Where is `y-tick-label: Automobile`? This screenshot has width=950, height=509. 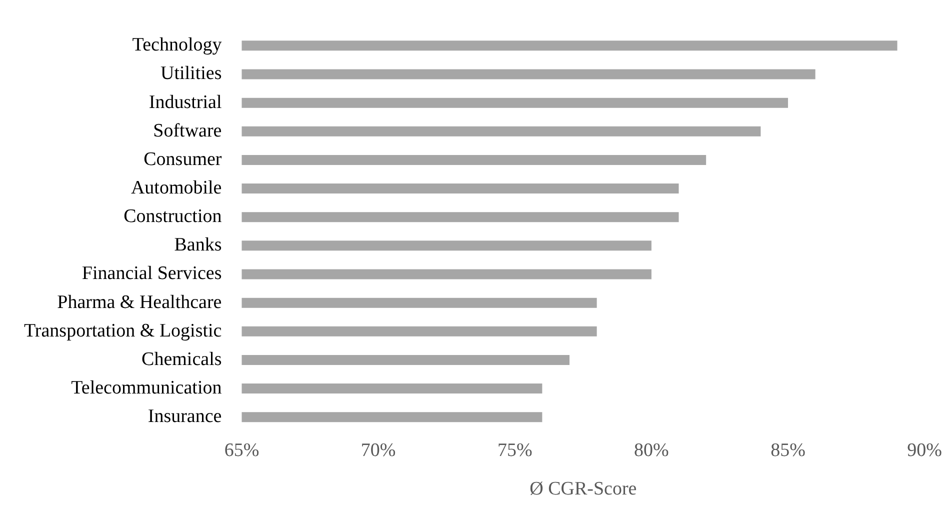
y-tick-label: Automobile is located at coordinates (176, 188).